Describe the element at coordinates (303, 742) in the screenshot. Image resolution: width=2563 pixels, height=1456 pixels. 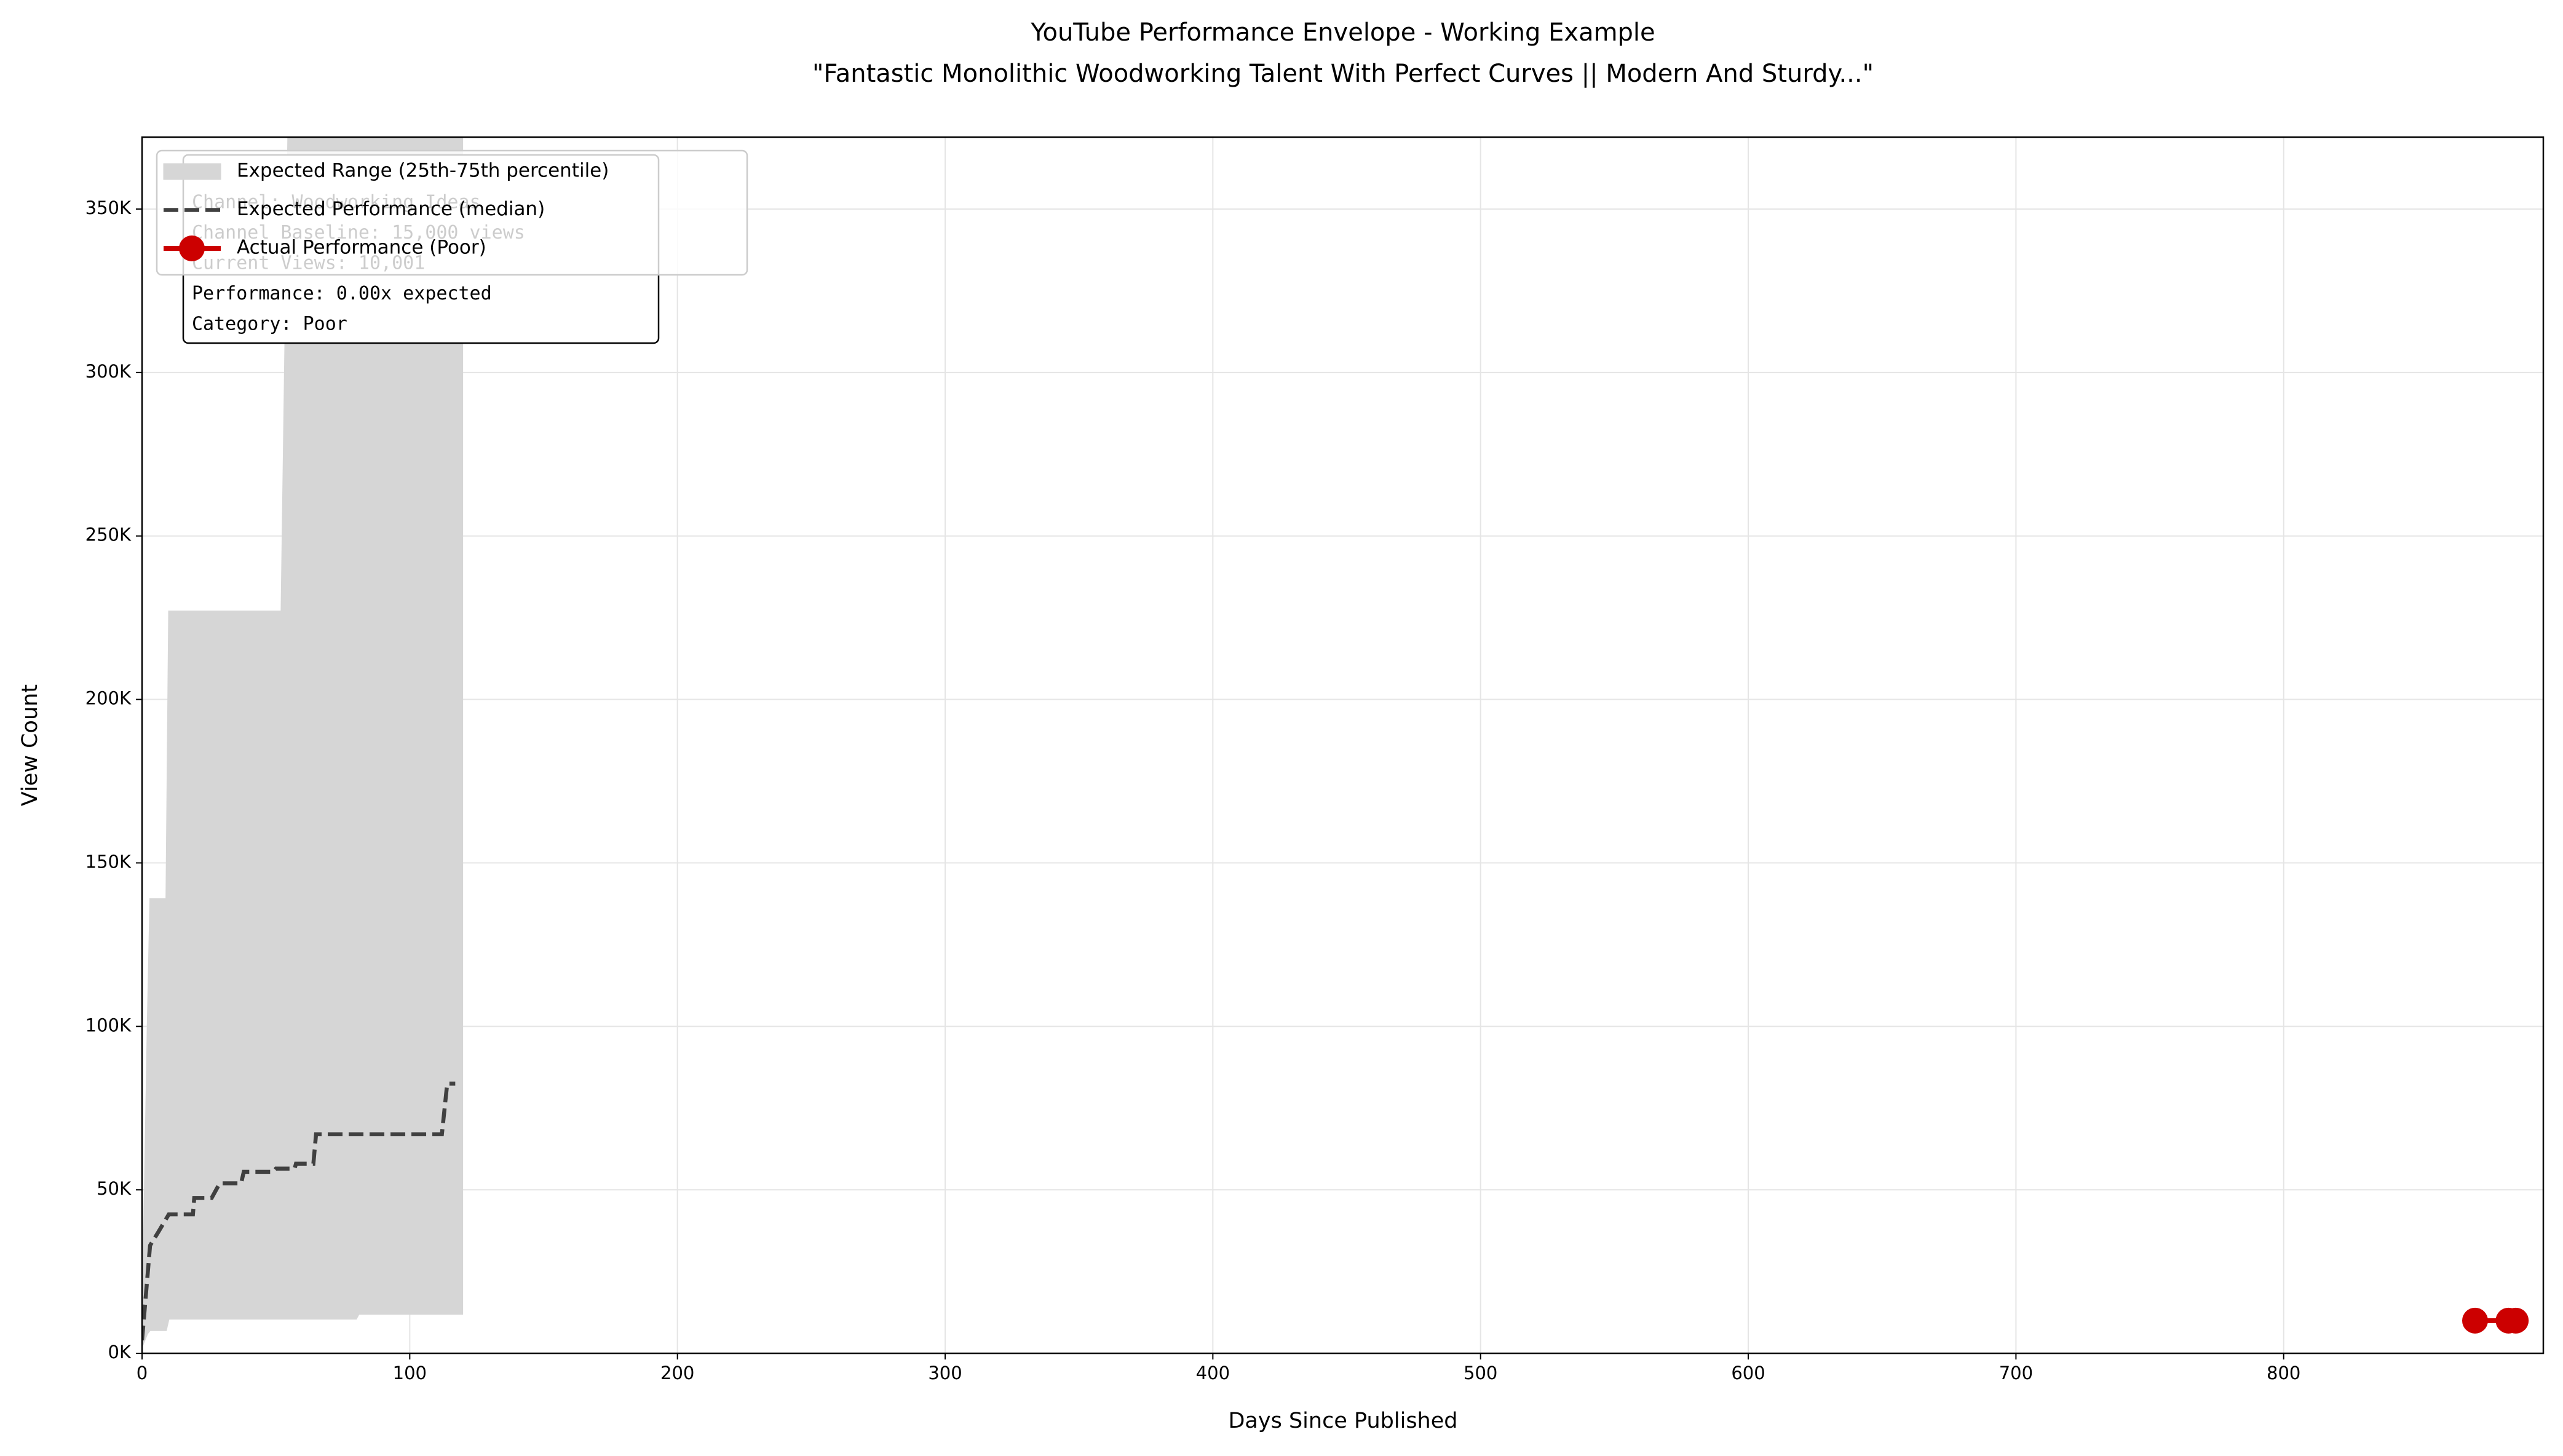
I see `expected-range-band` at that location.